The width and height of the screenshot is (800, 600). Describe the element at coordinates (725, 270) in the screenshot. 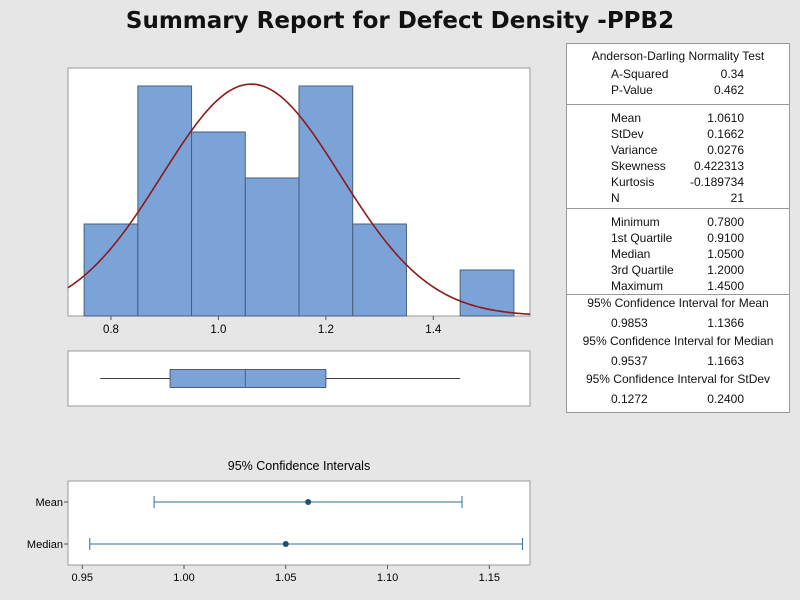

I see `quantile-stat-value: 1.2000` at that location.